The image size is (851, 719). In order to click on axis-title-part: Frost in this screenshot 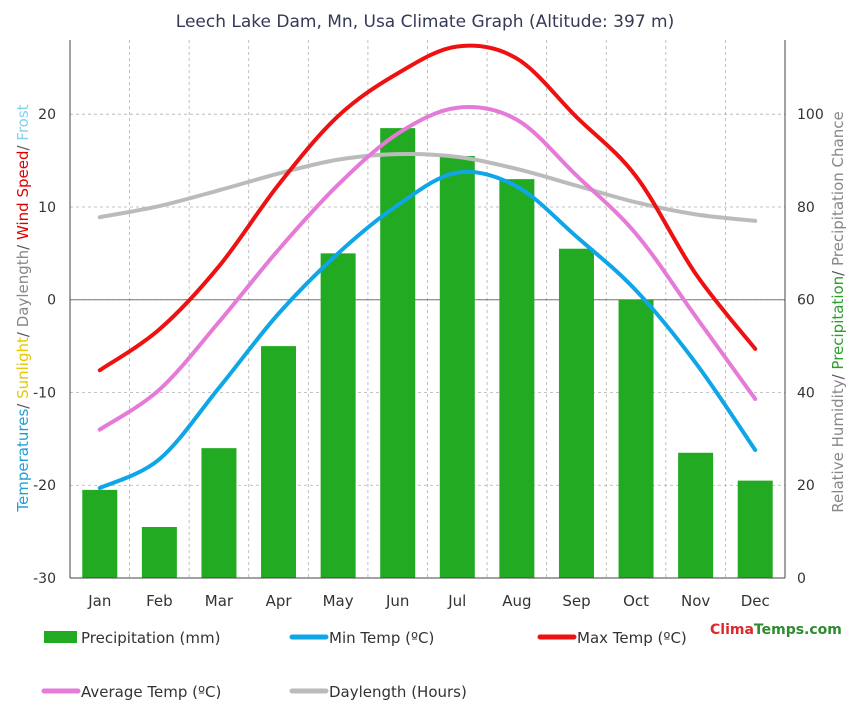, I will do `click(23, 122)`.